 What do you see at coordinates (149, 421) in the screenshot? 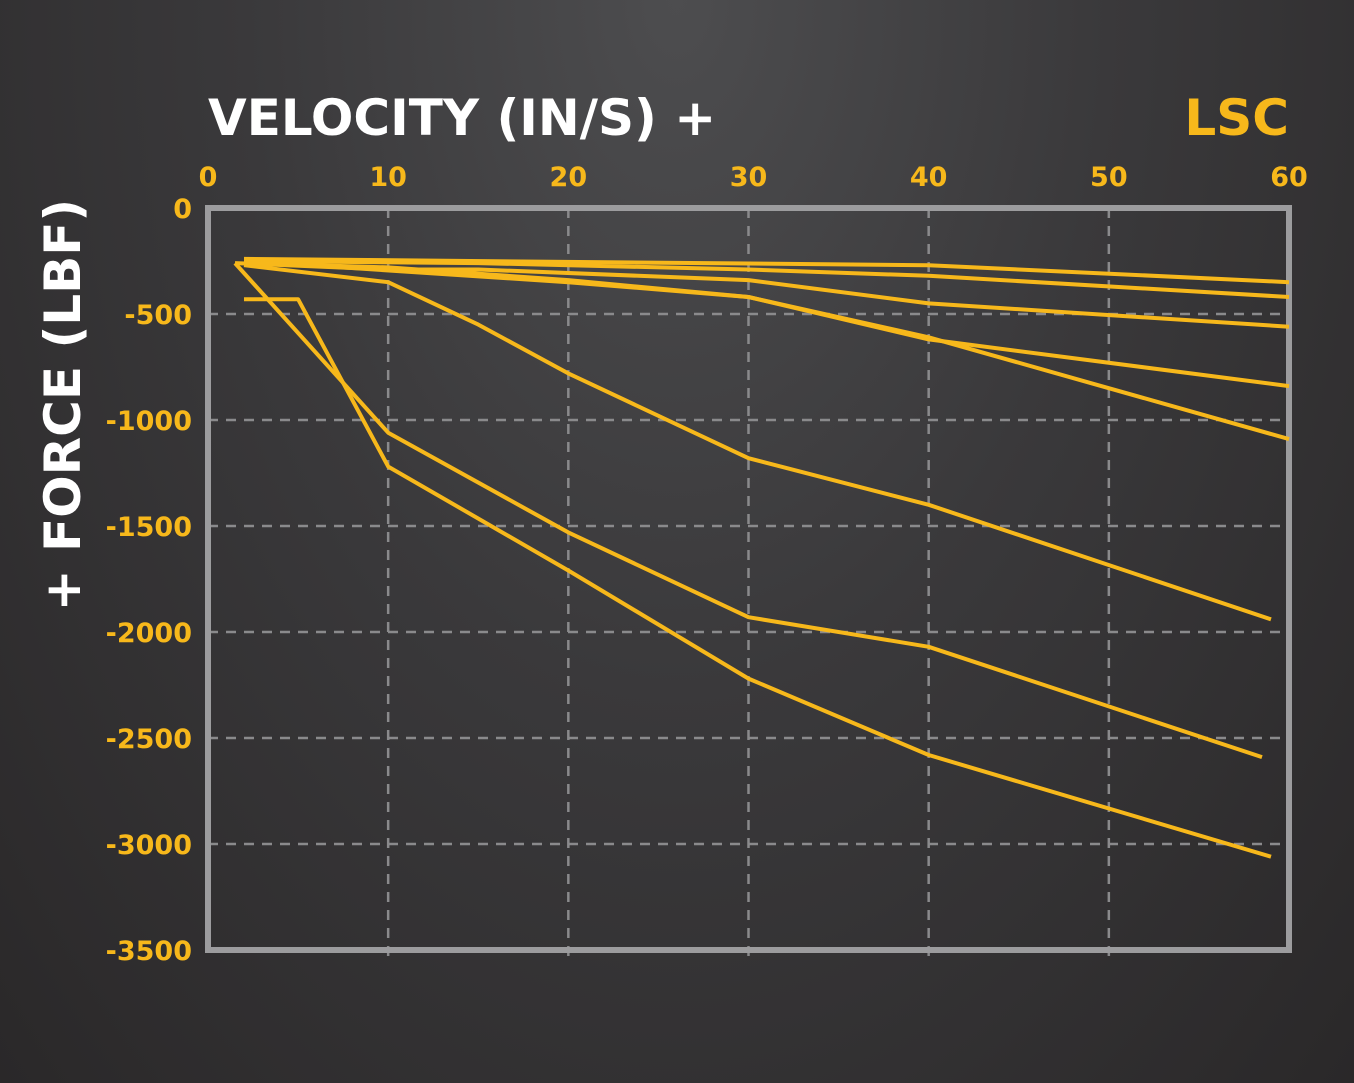
I see `y-tick-label: -1000` at bounding box center [149, 421].